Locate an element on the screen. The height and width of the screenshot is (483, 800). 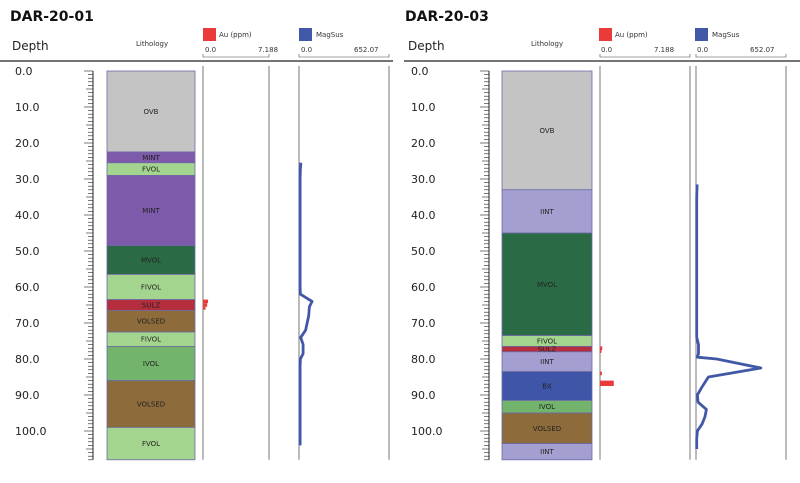
chart-title: DAR-20-01 is located at coordinates (52, 17).